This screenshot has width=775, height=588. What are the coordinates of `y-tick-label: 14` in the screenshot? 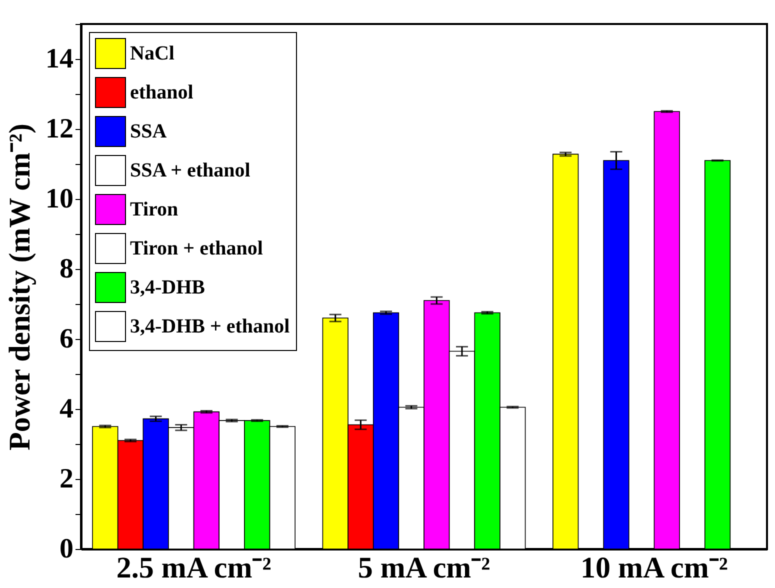 It's located at (60, 59).